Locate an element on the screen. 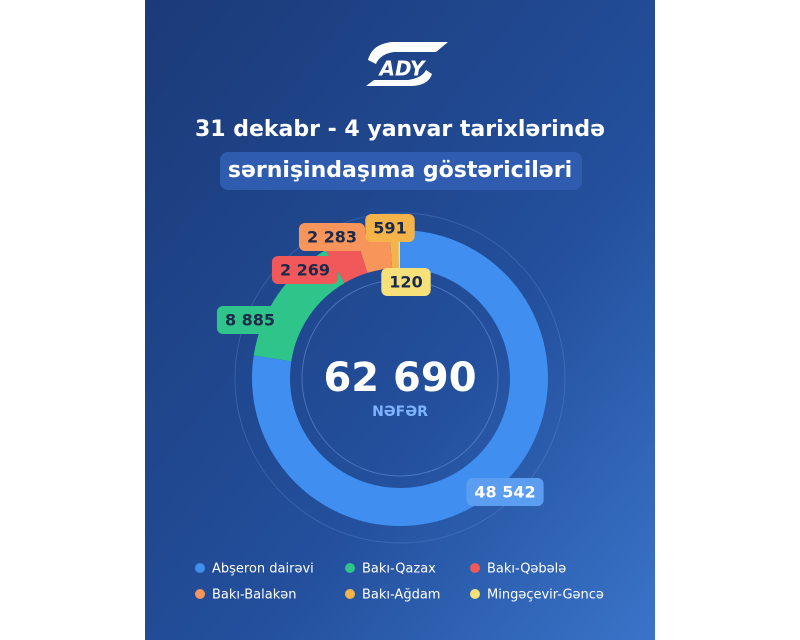 Image resolution: width=800 pixels, height=640 pixels. legend-label: Bakı-Balakən is located at coordinates (254, 595).